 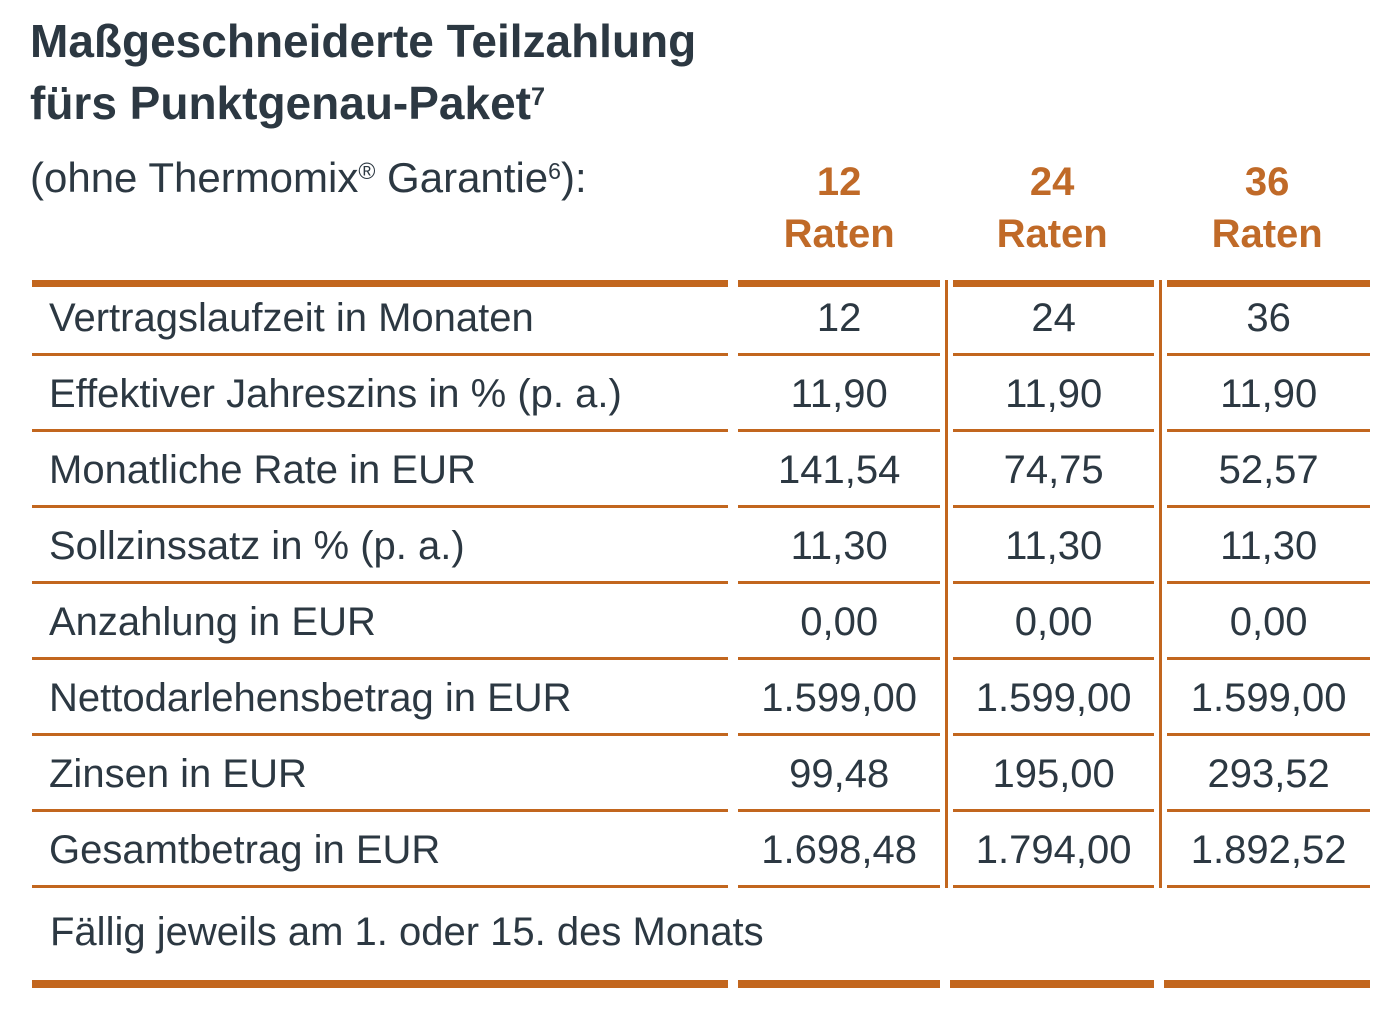 What do you see at coordinates (839, 208) in the screenshot?
I see `column-header-12-raten: 12 Raten` at bounding box center [839, 208].